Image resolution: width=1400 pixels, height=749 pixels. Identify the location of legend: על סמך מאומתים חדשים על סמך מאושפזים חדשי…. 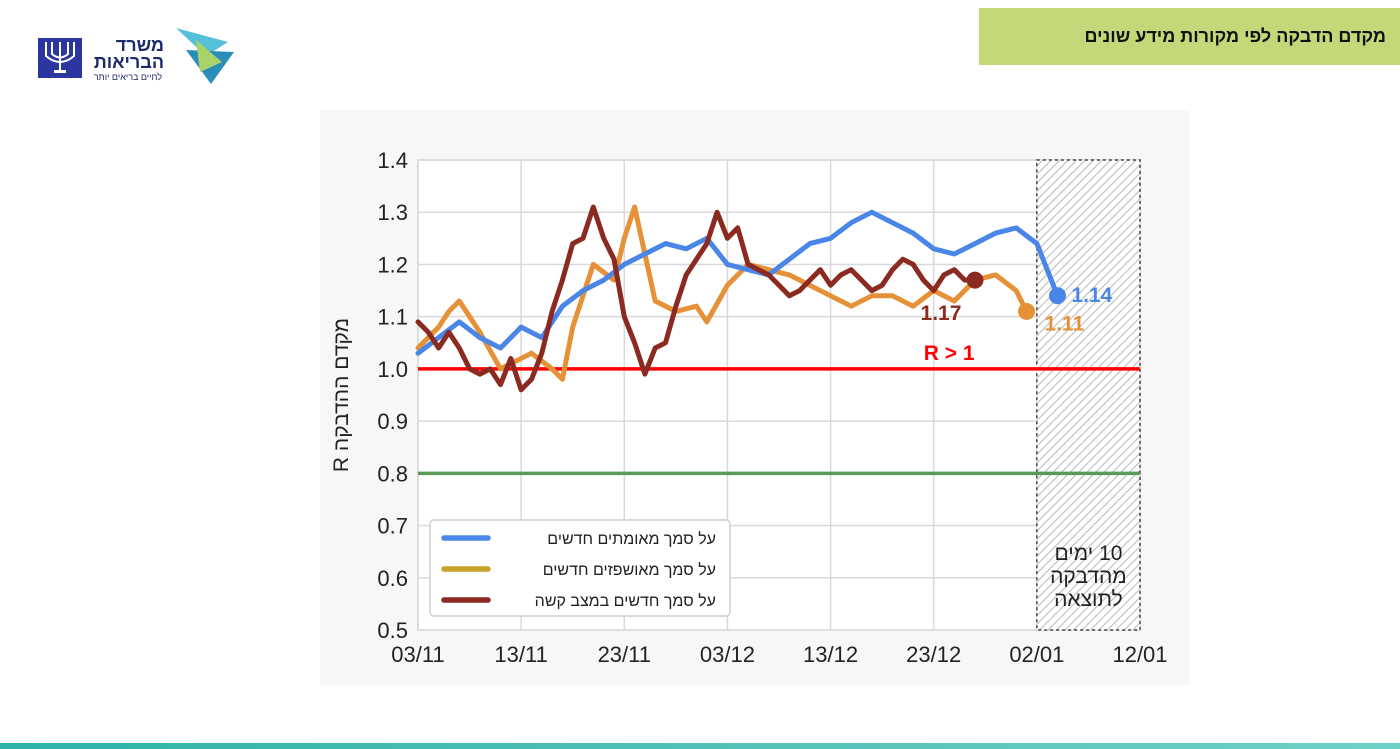
(580, 568).